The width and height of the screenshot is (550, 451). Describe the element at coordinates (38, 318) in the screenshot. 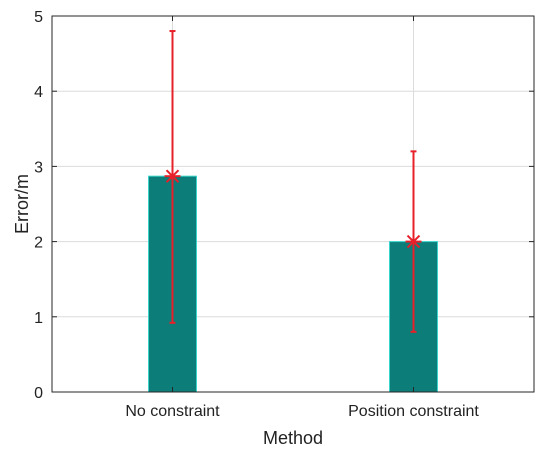

I see `y-tick-label: 1` at that location.